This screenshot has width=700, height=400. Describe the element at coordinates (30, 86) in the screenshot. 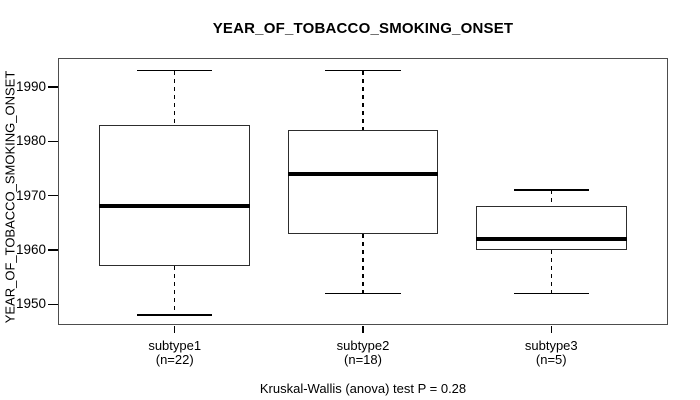

I see `y-tick-label: 1990` at that location.